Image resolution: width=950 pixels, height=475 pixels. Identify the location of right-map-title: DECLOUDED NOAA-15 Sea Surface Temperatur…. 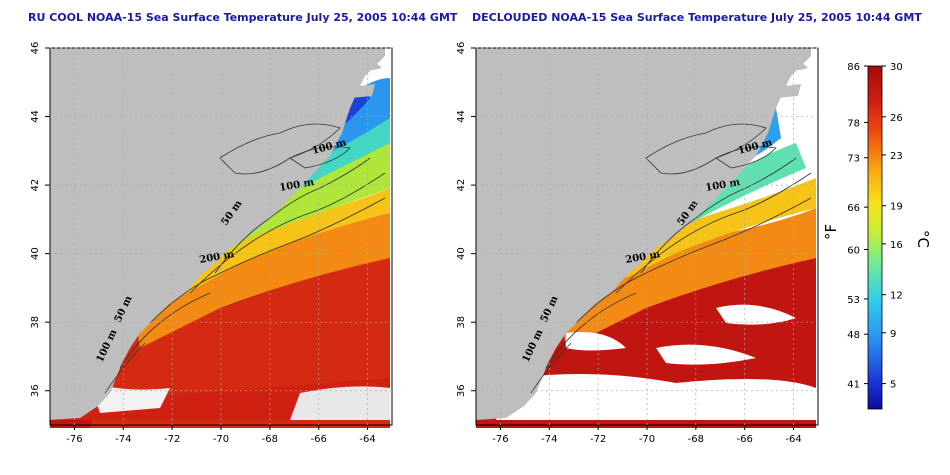
(697, 17).